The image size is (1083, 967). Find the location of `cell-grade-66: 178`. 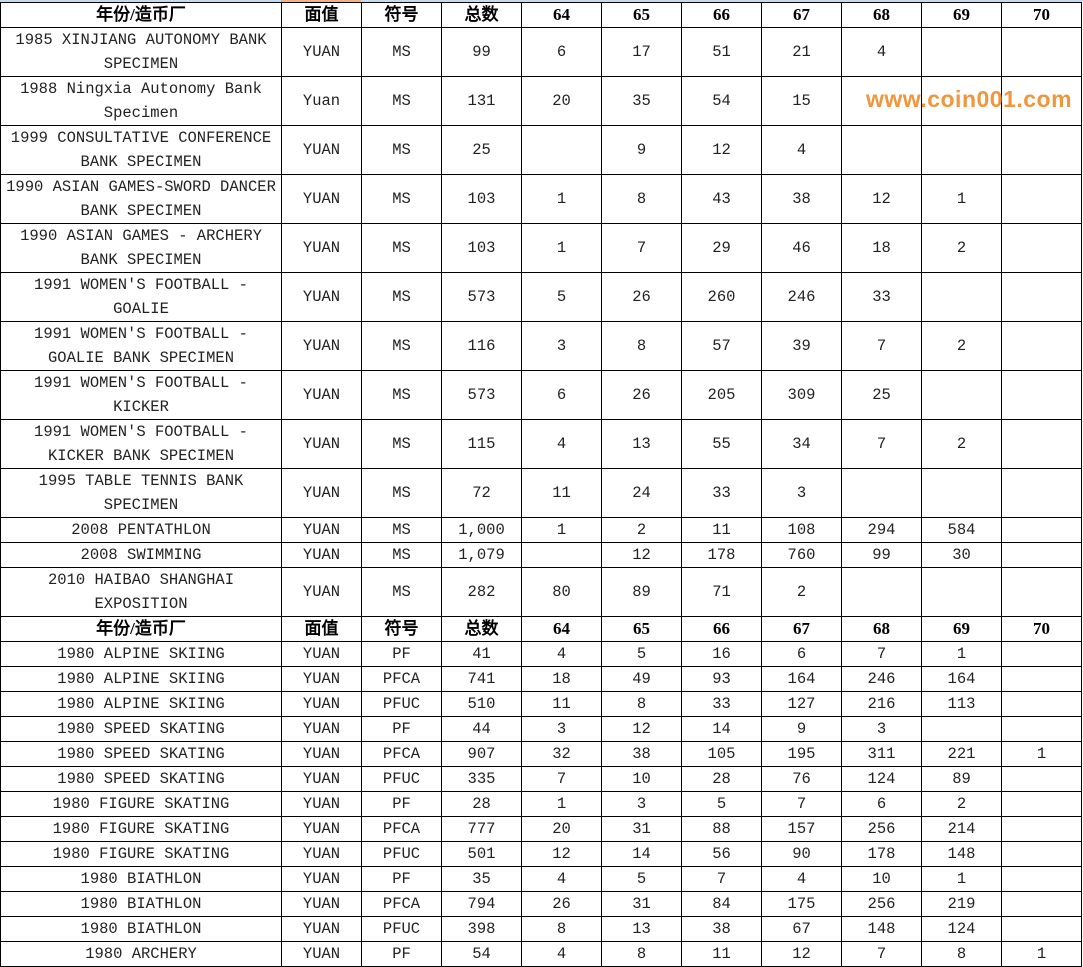

cell-grade-66: 178 is located at coordinates (721, 555).